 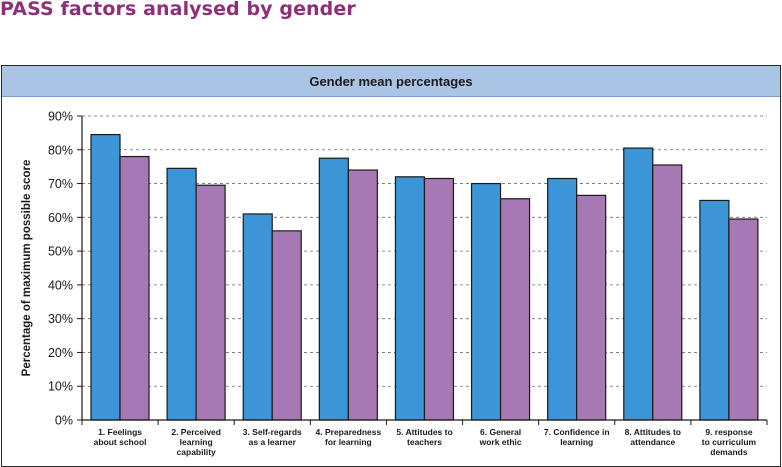 What do you see at coordinates (60, 184) in the screenshot?
I see `y-tick-label: 70%` at bounding box center [60, 184].